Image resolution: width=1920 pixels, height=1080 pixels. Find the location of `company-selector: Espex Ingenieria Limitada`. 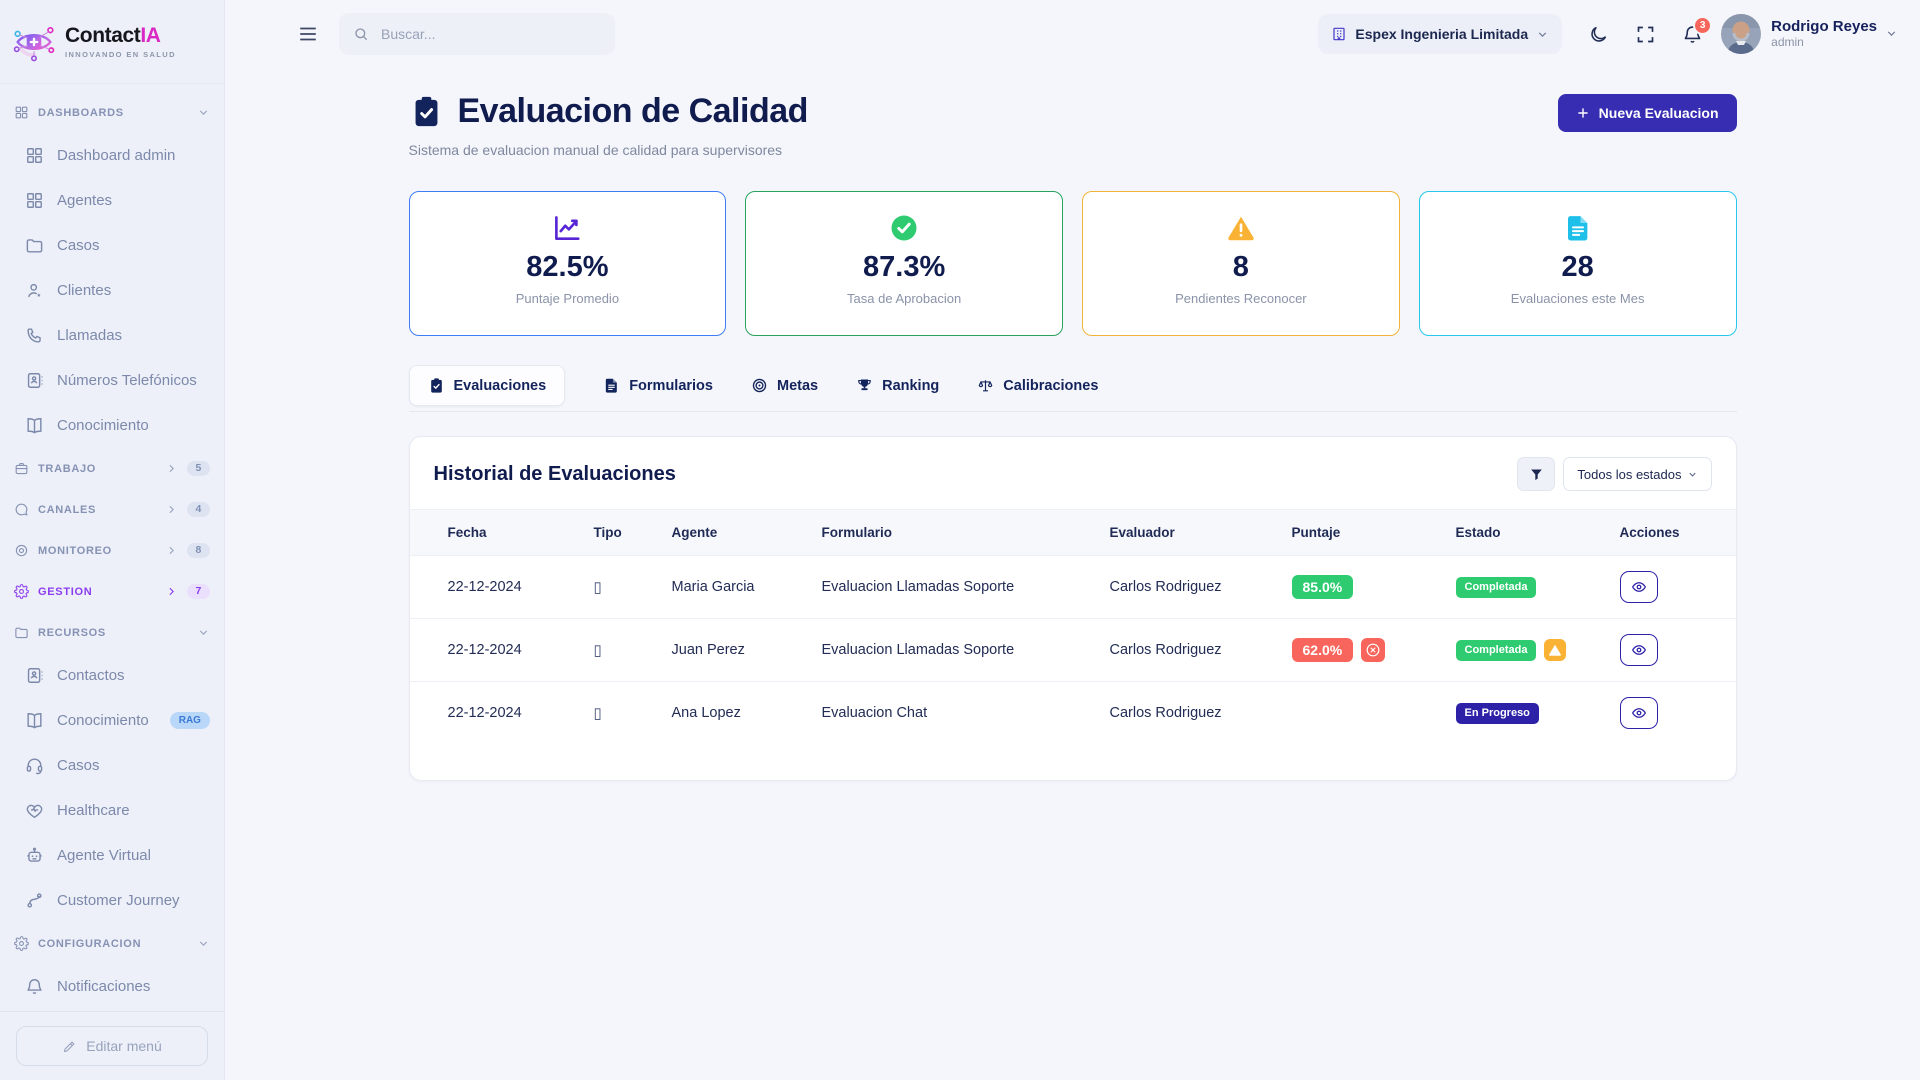

company-selector: Espex Ingenieria Limitada is located at coordinates (1440, 34).